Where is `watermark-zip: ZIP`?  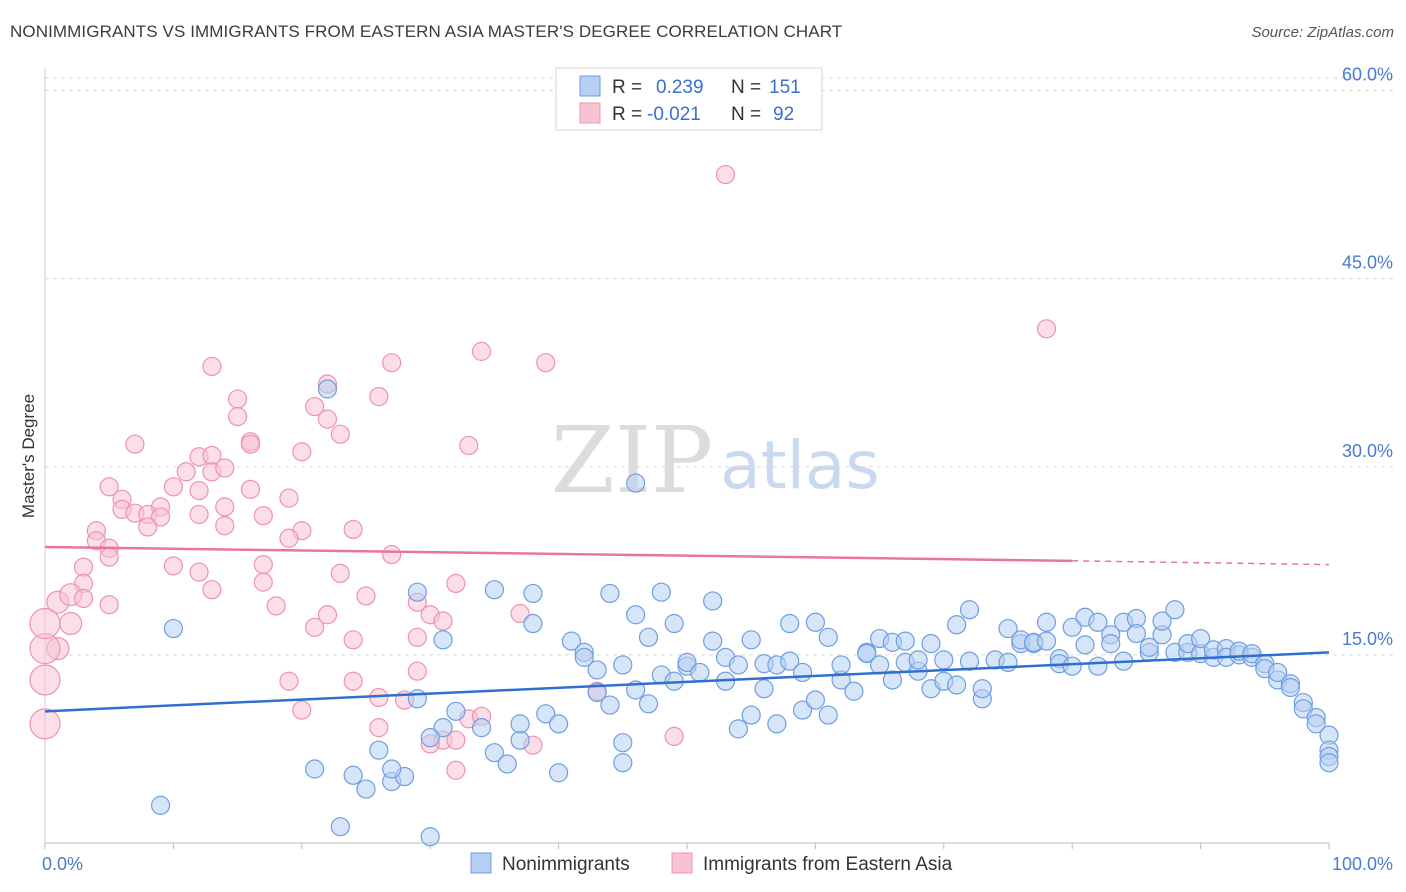 watermark-zip: ZIP is located at coordinates (632, 460).